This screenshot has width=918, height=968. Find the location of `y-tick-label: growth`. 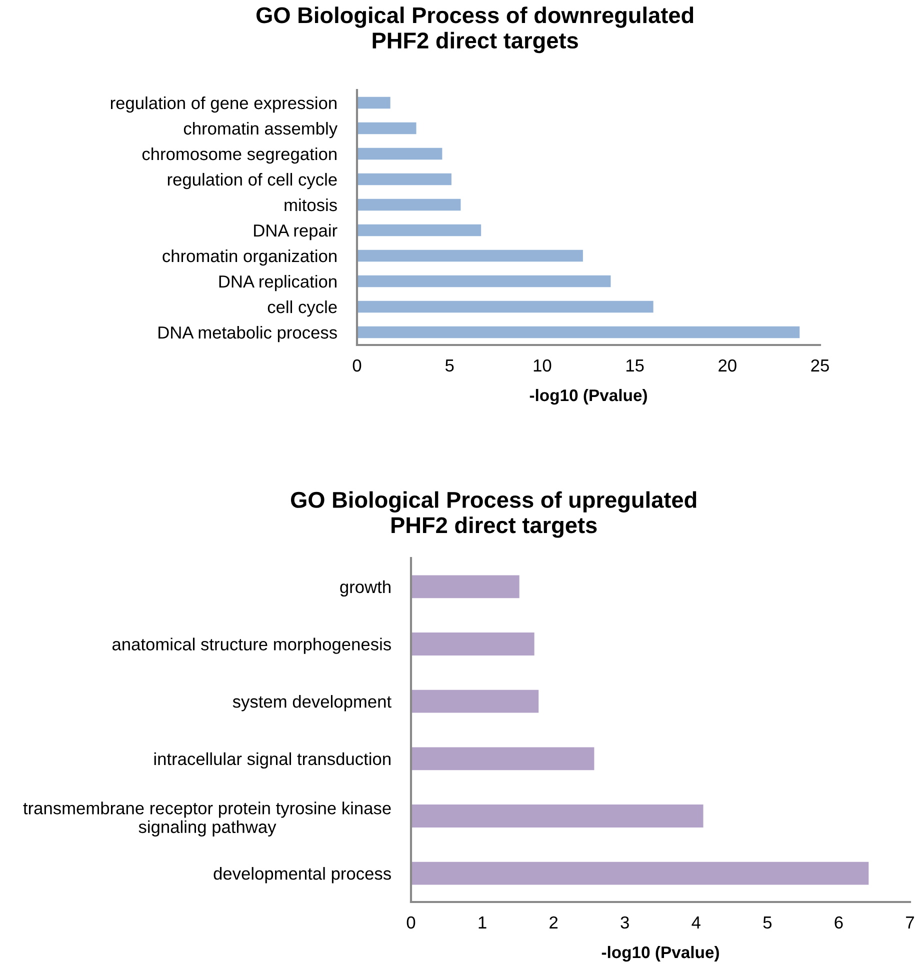

y-tick-label: growth is located at coordinates (365, 588).